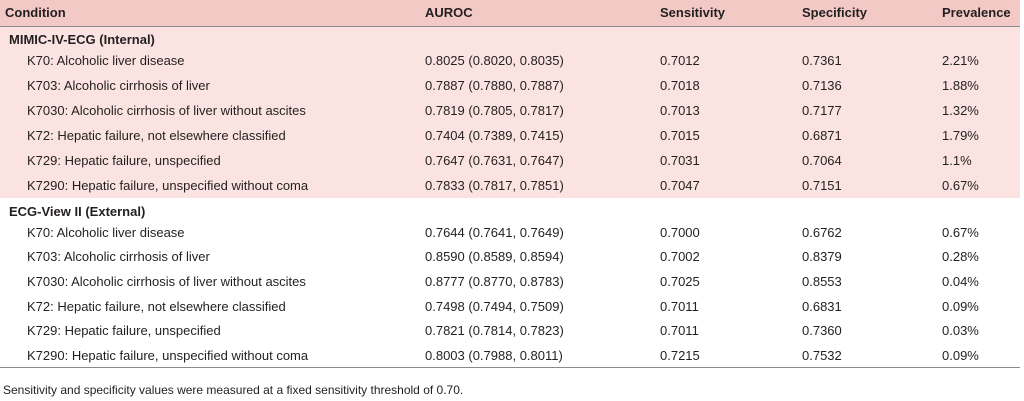 Image resolution: width=1024 pixels, height=401 pixels. I want to click on cell-specificity: 0.7532, so click(866, 355).